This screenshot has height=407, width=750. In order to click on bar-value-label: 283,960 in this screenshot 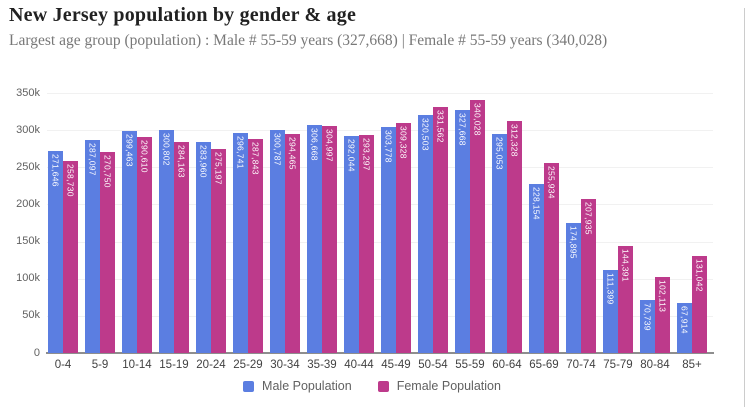, I will do `click(203, 161)`.